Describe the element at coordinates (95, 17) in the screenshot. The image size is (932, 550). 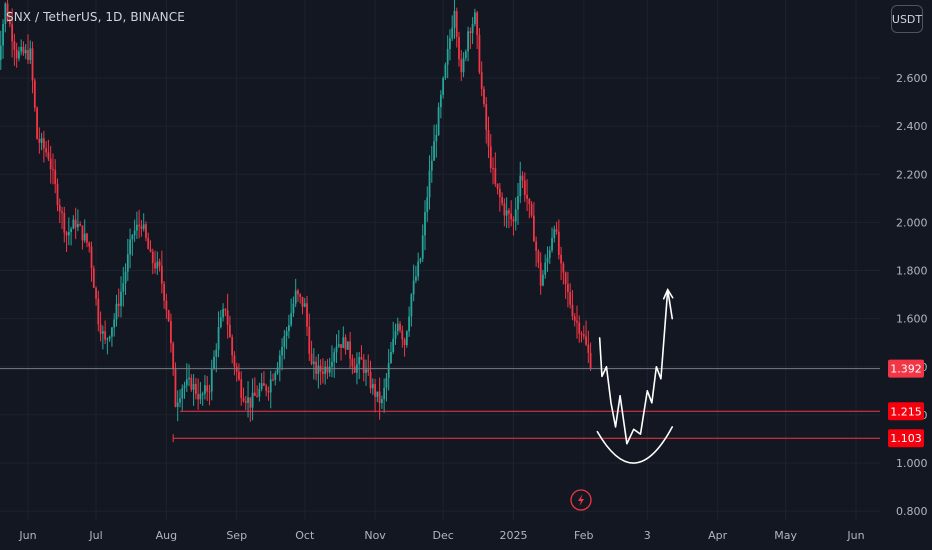
I see `symbol-title: SNX / TetherUS, 1D, BINANCE` at that location.